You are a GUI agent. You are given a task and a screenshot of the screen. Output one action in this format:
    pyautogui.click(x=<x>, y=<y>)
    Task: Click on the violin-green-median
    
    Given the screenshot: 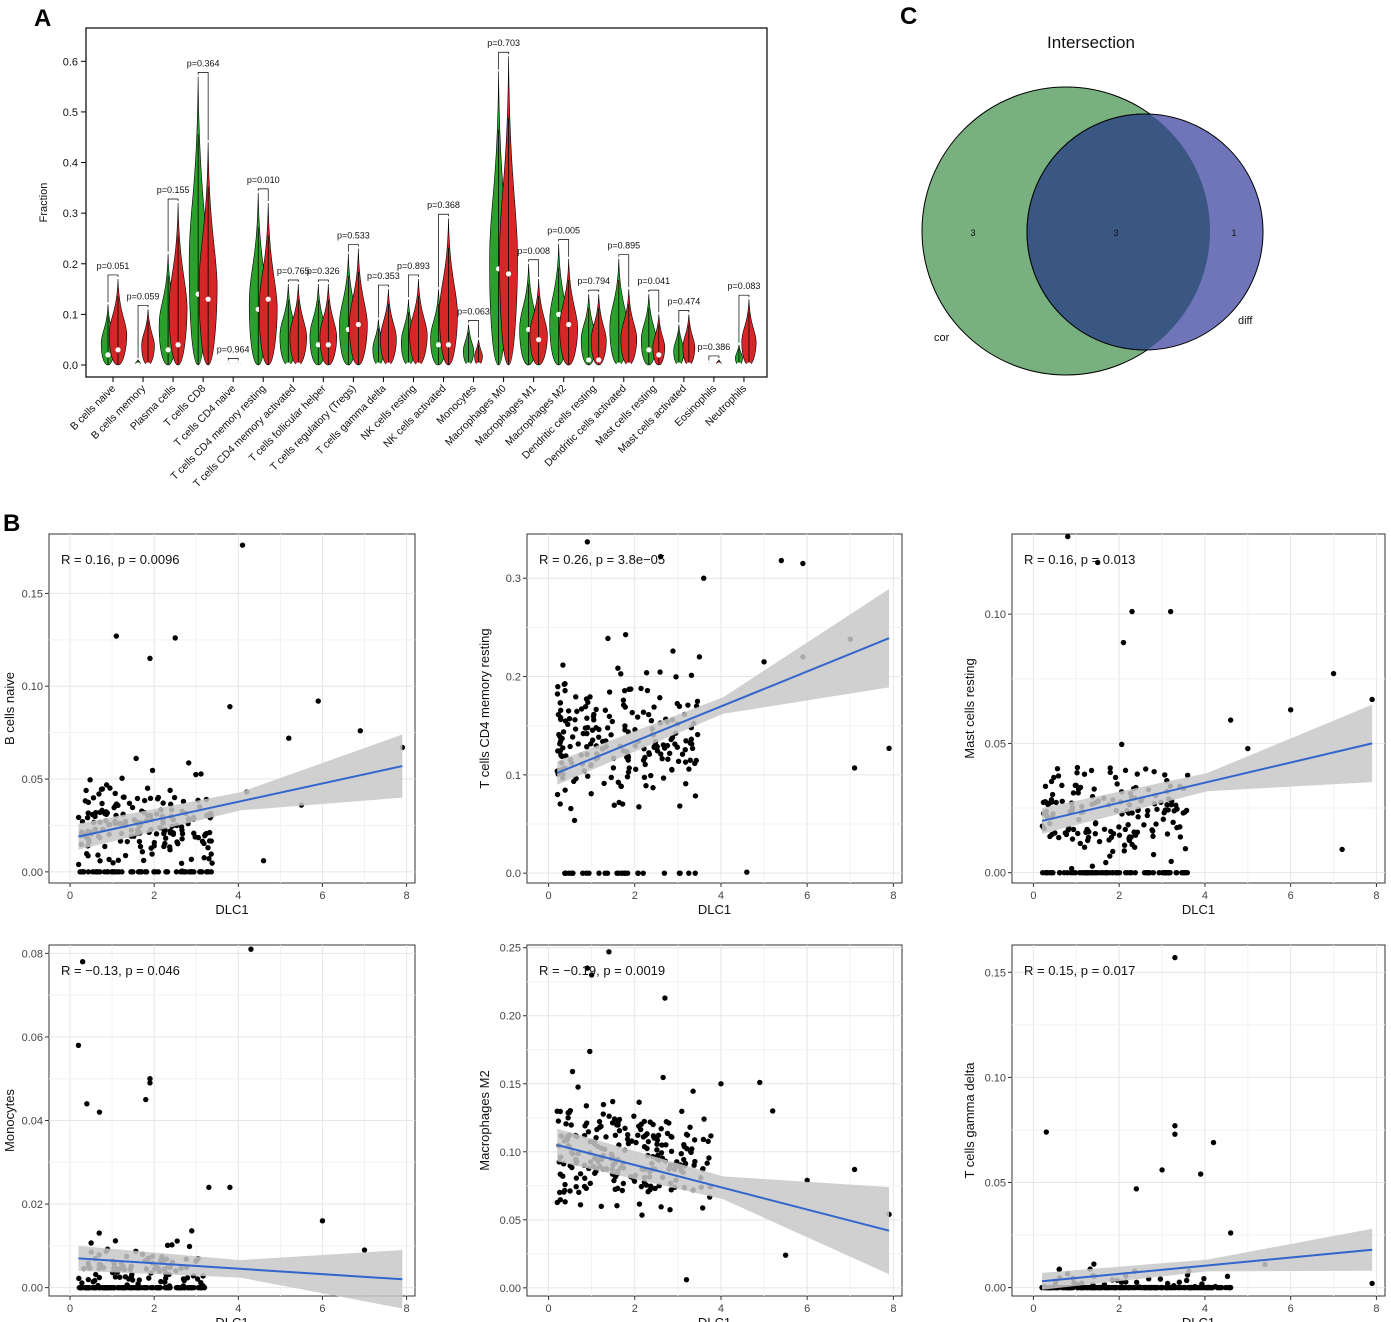 What is the action you would take?
    pyautogui.click(x=649, y=350)
    